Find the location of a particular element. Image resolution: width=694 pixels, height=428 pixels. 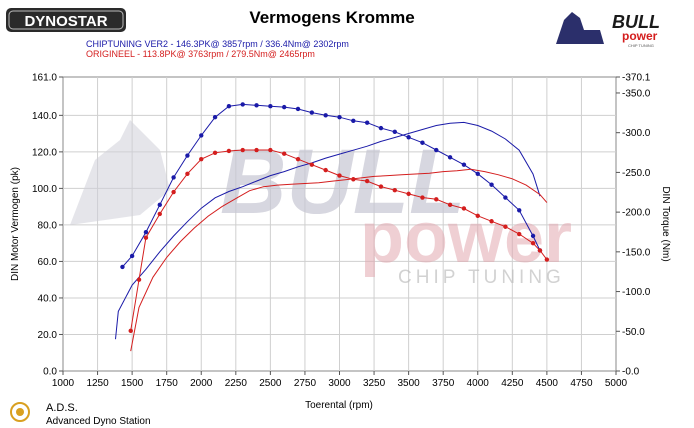

x-tick-label: 2750 is located at coordinates (305, 383).